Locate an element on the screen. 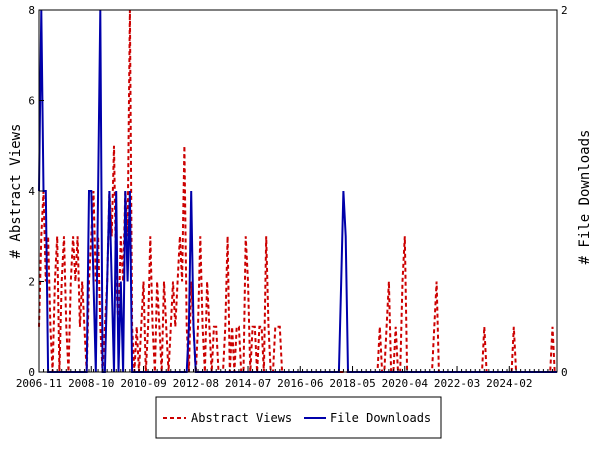  y-left-axis-label: # Abstract Views is located at coordinates (16, 191).